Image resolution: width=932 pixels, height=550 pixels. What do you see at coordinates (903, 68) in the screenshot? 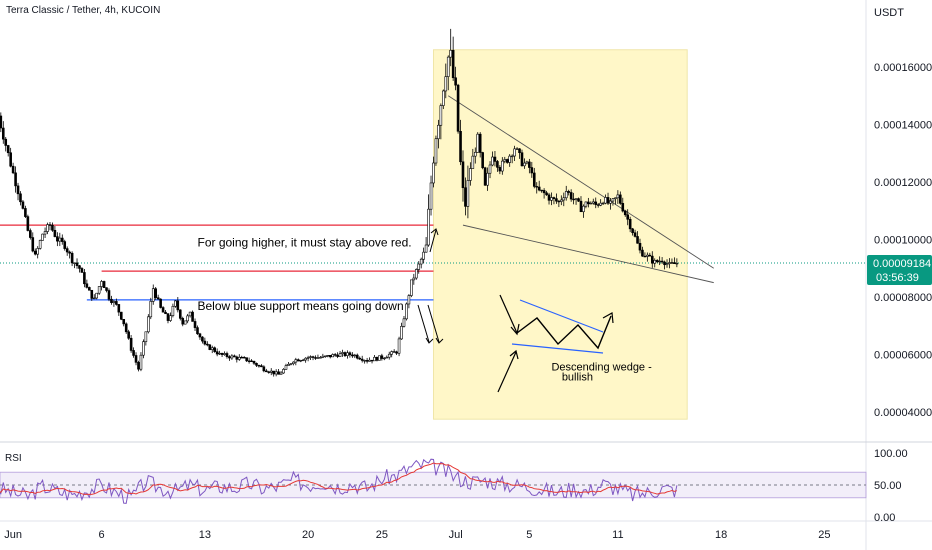
I see `price-tick-0: 0.00016000` at bounding box center [903, 68].